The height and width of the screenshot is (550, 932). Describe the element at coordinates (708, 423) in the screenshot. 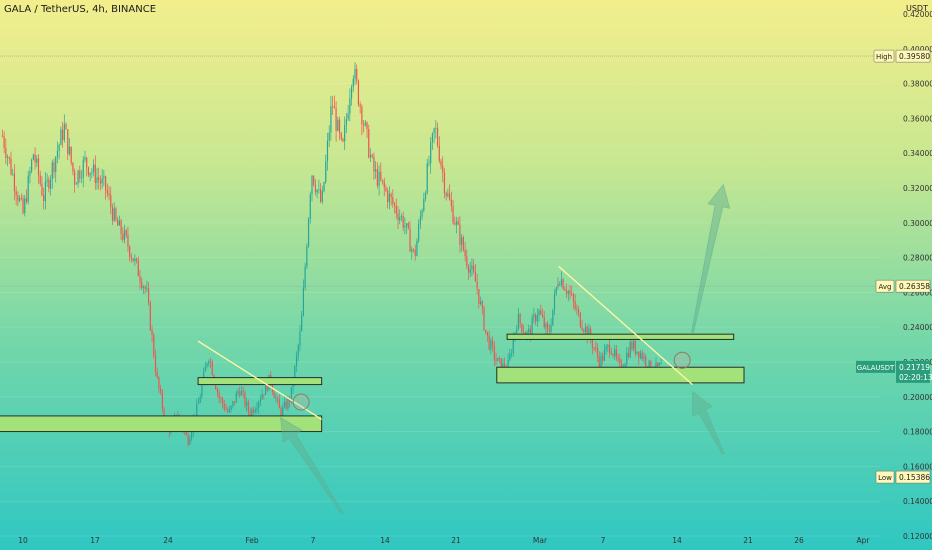

I see `arrow-right-lower` at that location.